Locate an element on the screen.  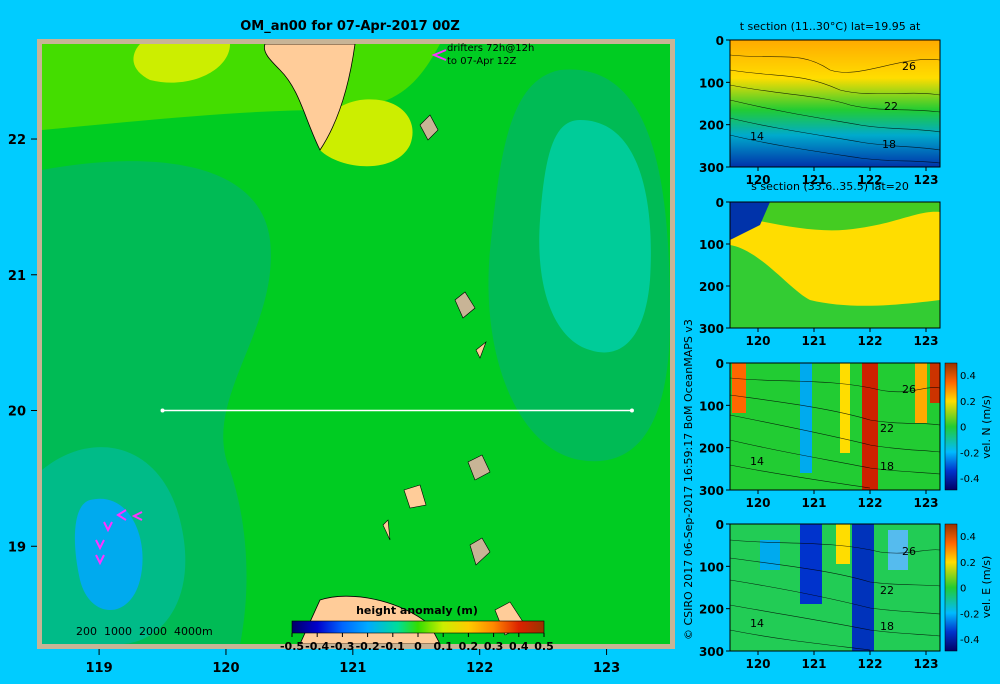
colorbar-tick-label: 0.1 is located at coordinates (443, 646).